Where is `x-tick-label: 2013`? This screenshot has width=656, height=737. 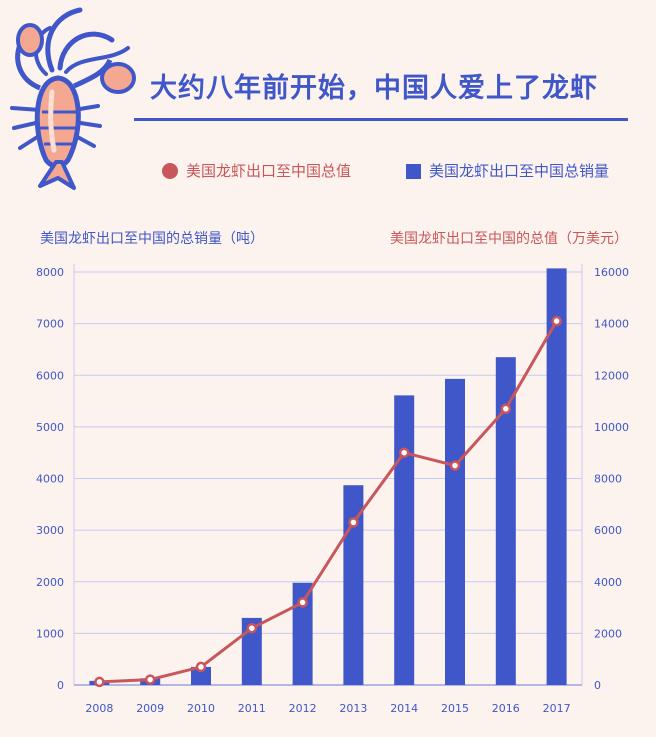 x-tick-label: 2013 is located at coordinates (353, 708).